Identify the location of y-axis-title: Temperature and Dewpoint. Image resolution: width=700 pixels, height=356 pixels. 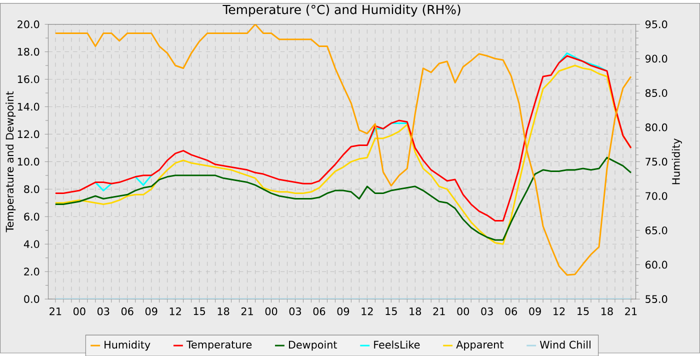
(11, 161).